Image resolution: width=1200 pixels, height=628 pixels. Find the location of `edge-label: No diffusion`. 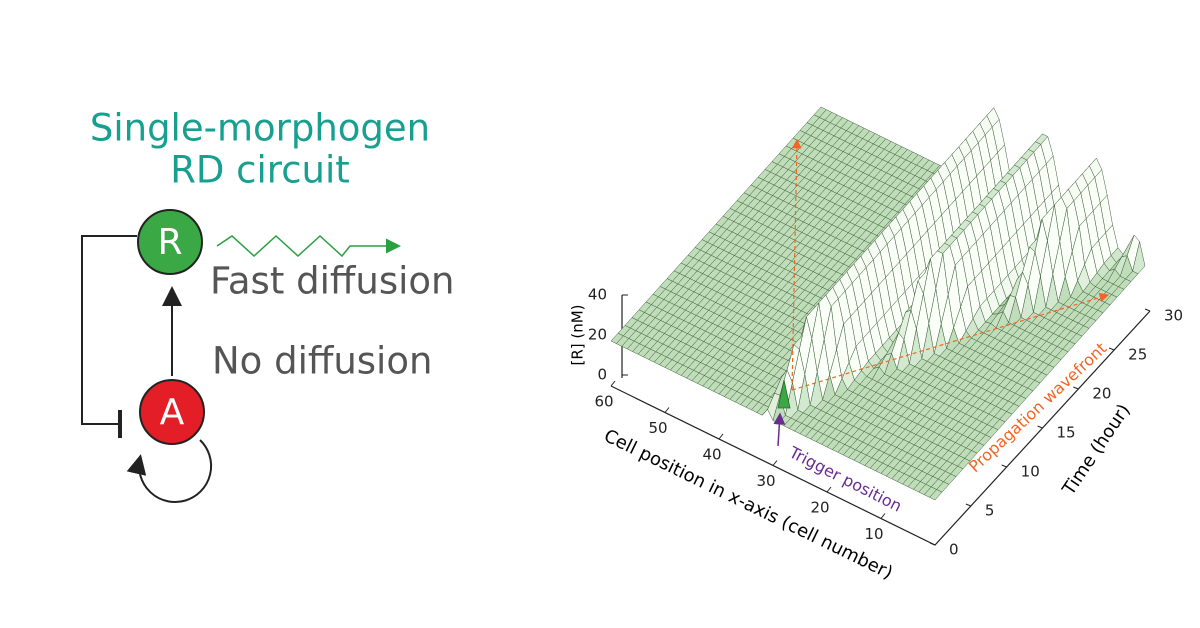

edge-label: No diffusion is located at coordinates (322, 361).